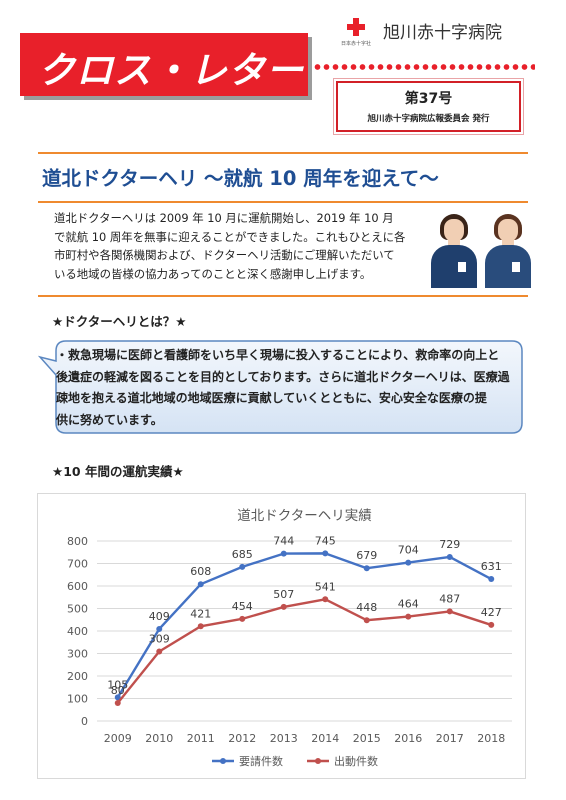  What do you see at coordinates (171, 70) in the screenshot?
I see `newsletter-title: クロス・レター` at bounding box center [171, 70].